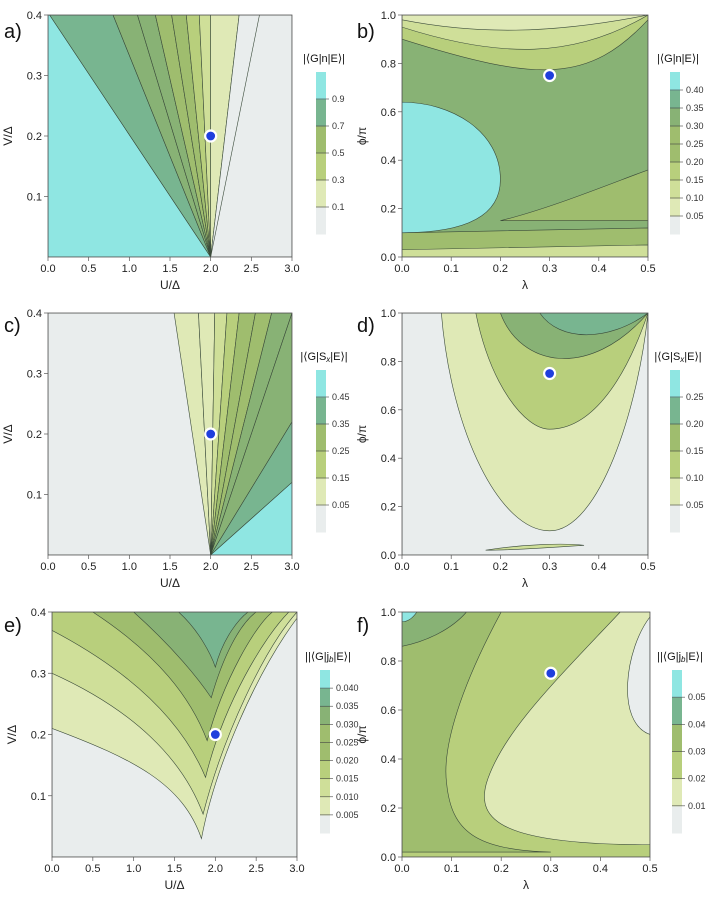 This screenshot has width=714, height=905. I want to click on panel-label: c), so click(12, 326).